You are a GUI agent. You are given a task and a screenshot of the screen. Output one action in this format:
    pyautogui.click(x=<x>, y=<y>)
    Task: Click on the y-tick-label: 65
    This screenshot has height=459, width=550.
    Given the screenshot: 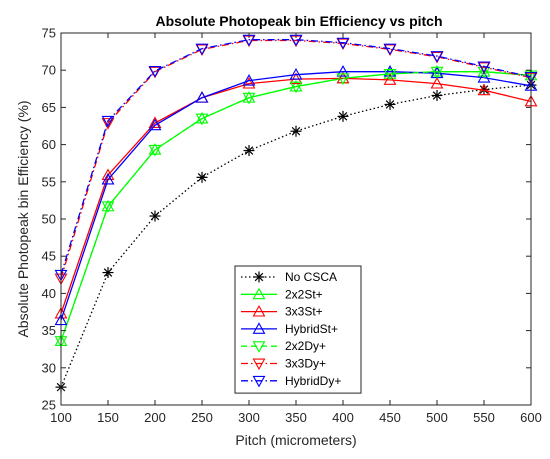 What is the action you would take?
    pyautogui.click(x=49, y=107)
    